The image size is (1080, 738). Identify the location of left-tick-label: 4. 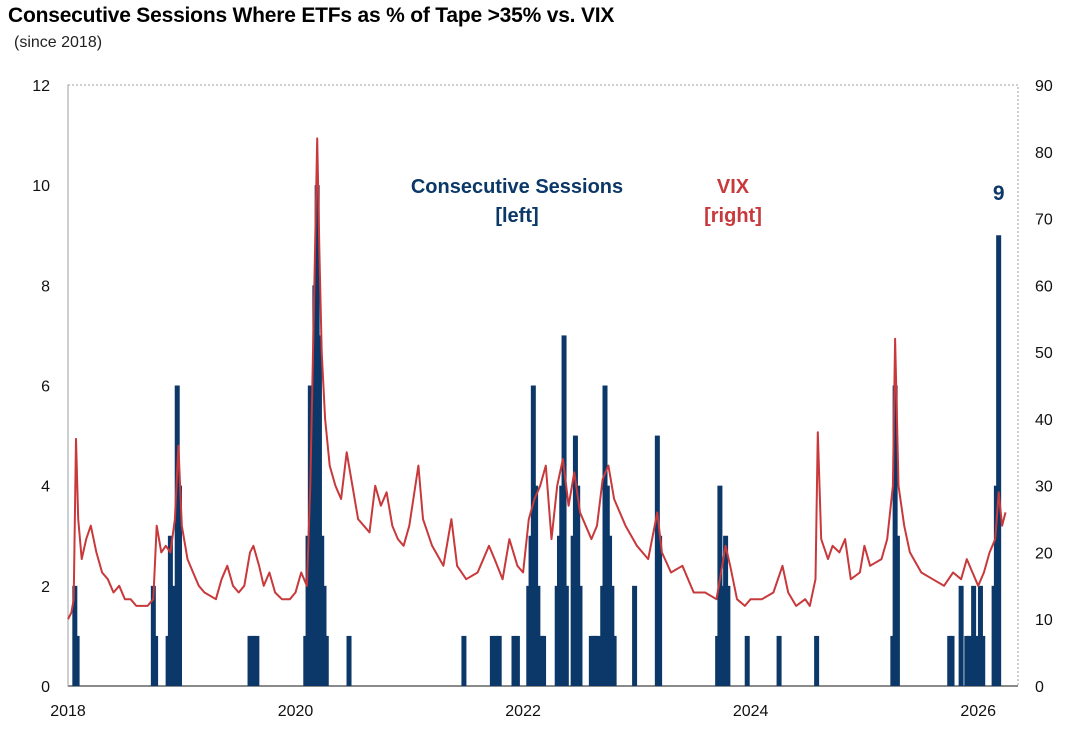
(45, 487).